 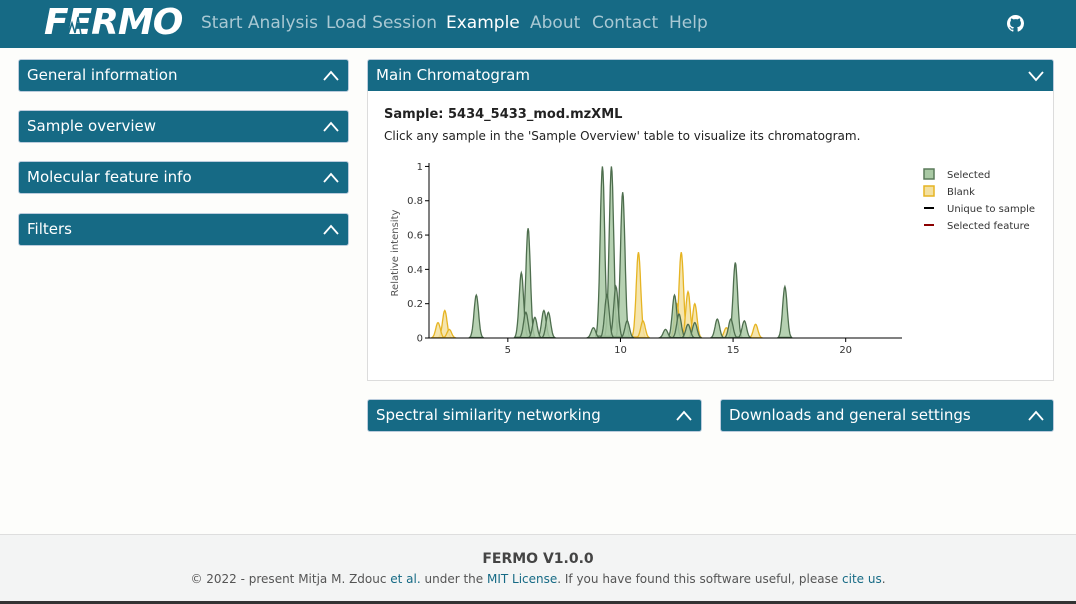 I want to click on panel-general-information: General information, so click(x=183, y=75).